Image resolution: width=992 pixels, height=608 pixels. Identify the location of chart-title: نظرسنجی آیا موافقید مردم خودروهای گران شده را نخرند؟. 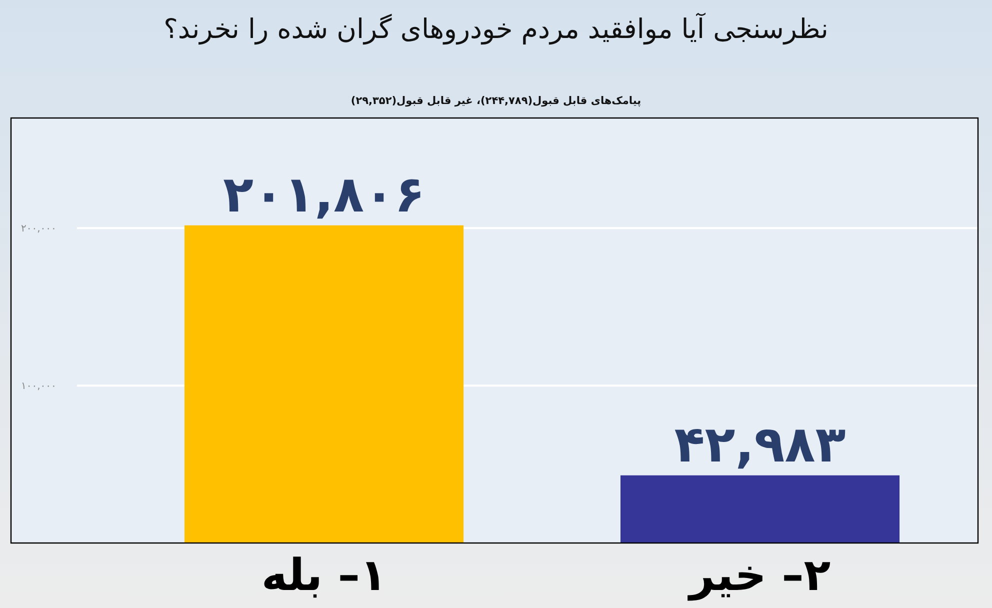
(496, 28).